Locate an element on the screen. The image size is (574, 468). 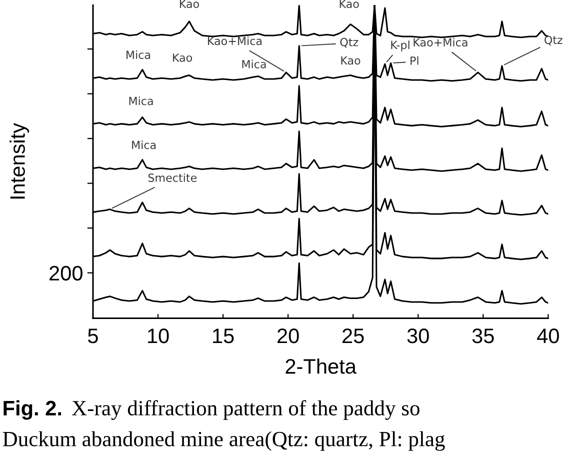
x-axis-title: 2-Theta is located at coordinates (321, 366).